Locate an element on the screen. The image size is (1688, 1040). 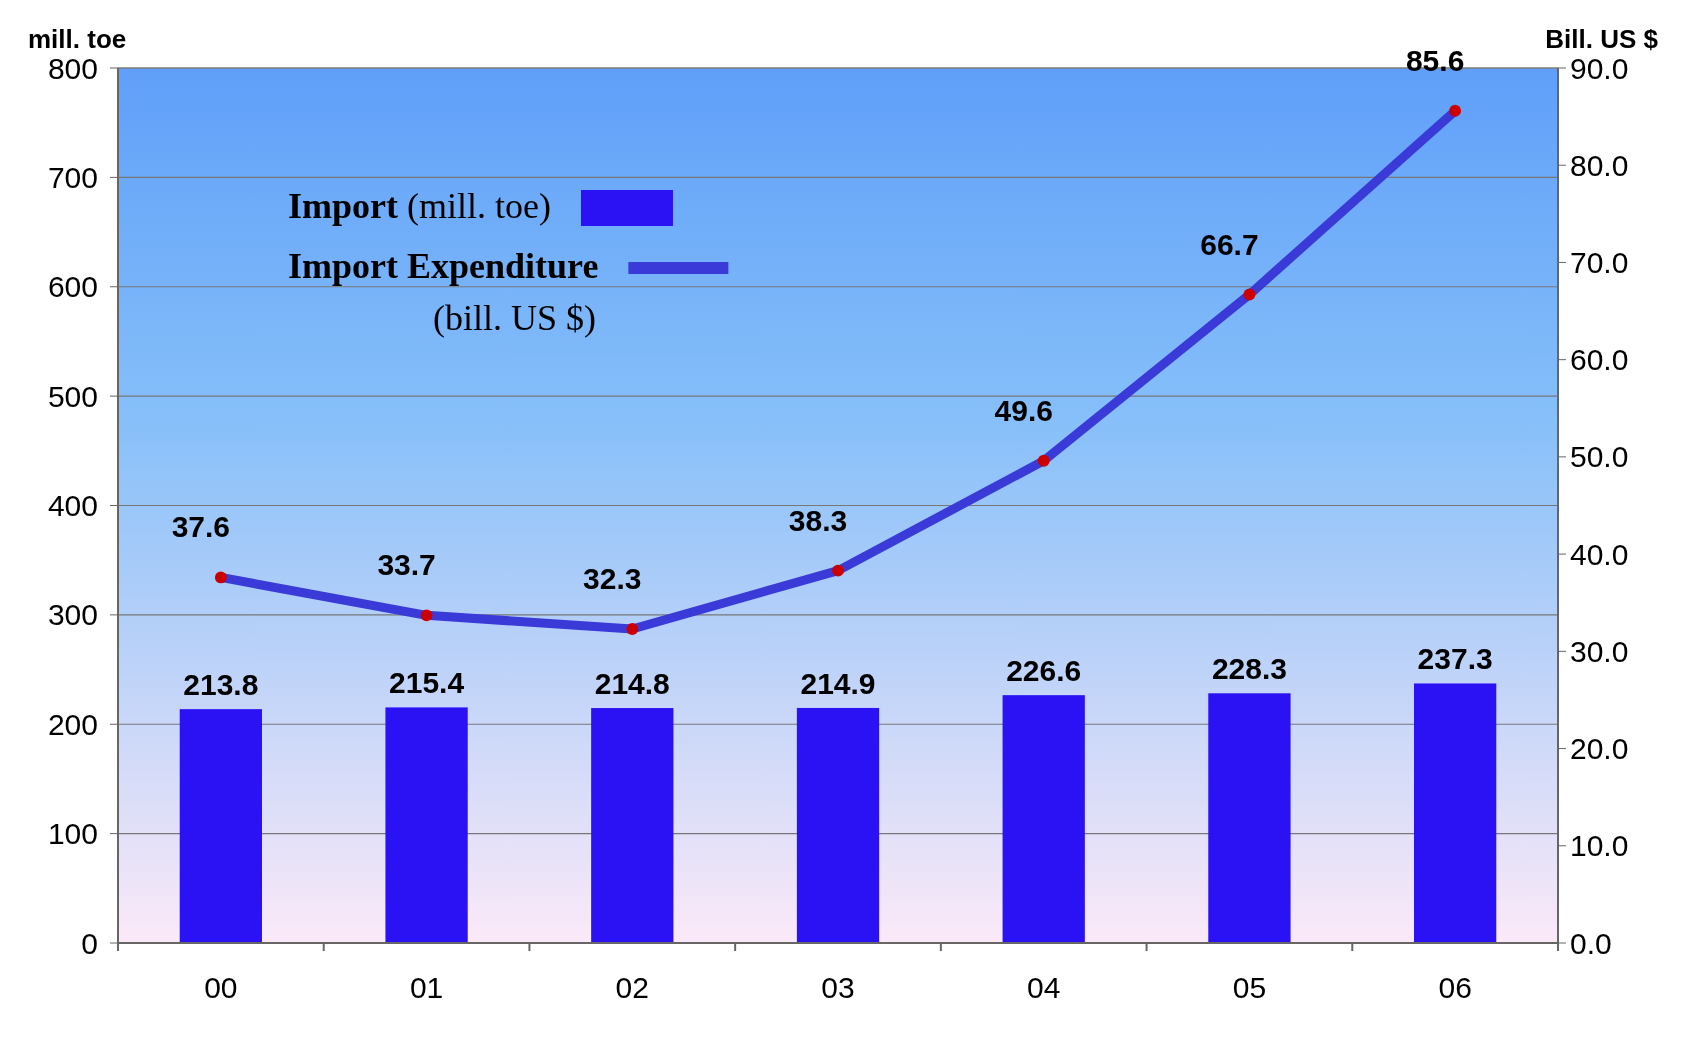
data-label: 213.8 is located at coordinates (221, 685).